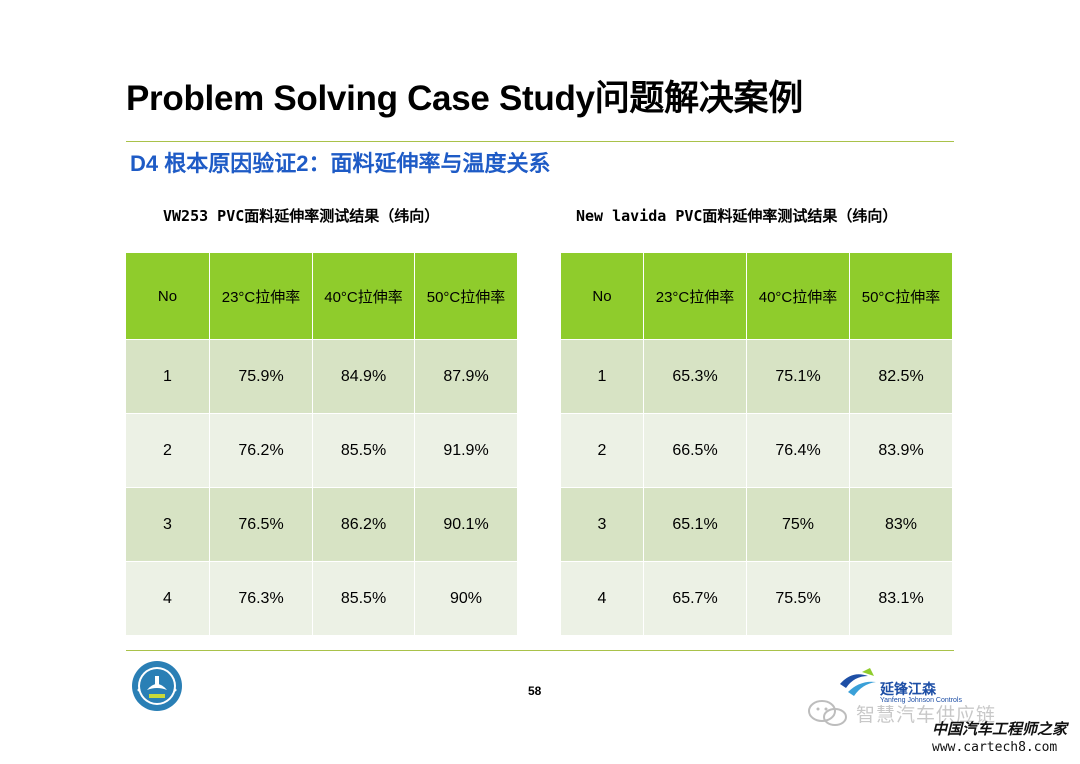  What do you see at coordinates (363, 524) in the screenshot?
I see `table-cell: 86.2%` at bounding box center [363, 524].